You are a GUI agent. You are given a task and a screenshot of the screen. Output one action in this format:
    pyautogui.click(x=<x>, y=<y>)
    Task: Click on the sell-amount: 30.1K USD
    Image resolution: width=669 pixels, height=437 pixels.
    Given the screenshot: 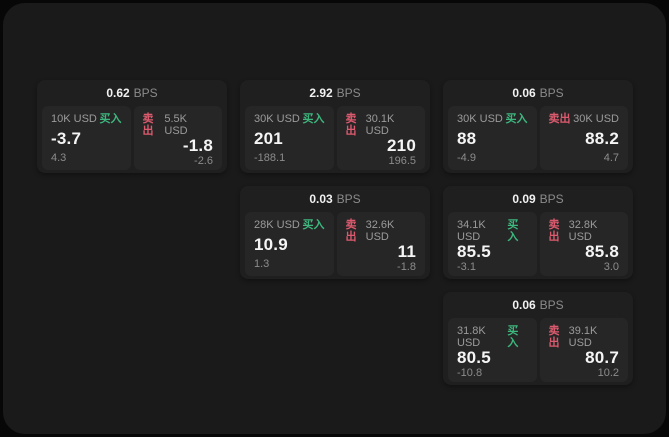 What is the action you would take?
    pyautogui.click(x=380, y=125)
    